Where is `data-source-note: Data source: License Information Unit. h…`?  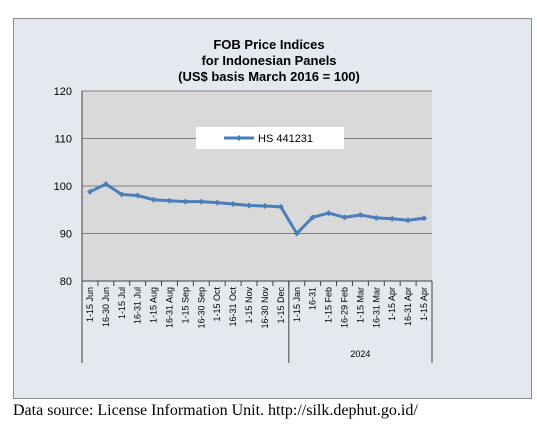
data-source-note: Data source: License Information Unit. h… is located at coordinates (215, 410).